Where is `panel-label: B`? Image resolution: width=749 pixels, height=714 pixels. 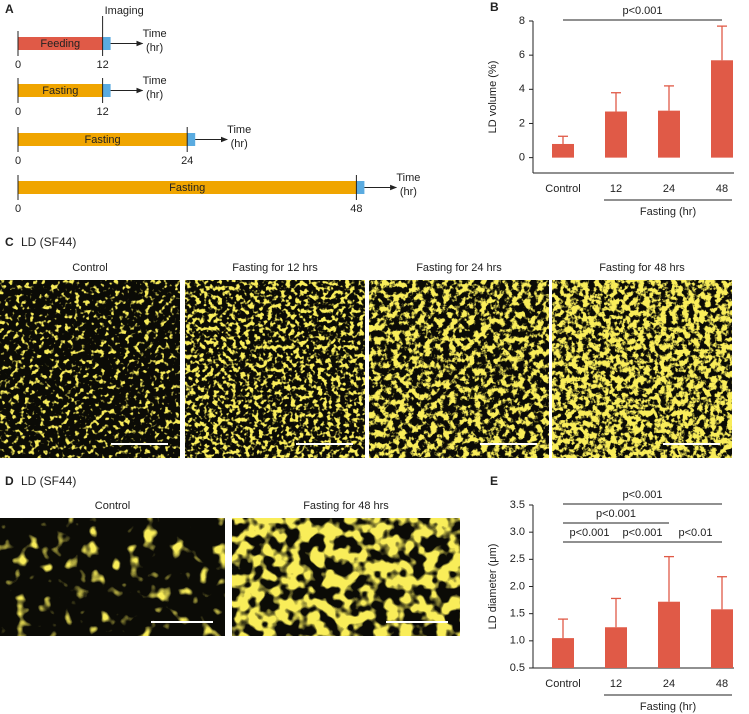
panel-label: B is located at coordinates (494, 7).